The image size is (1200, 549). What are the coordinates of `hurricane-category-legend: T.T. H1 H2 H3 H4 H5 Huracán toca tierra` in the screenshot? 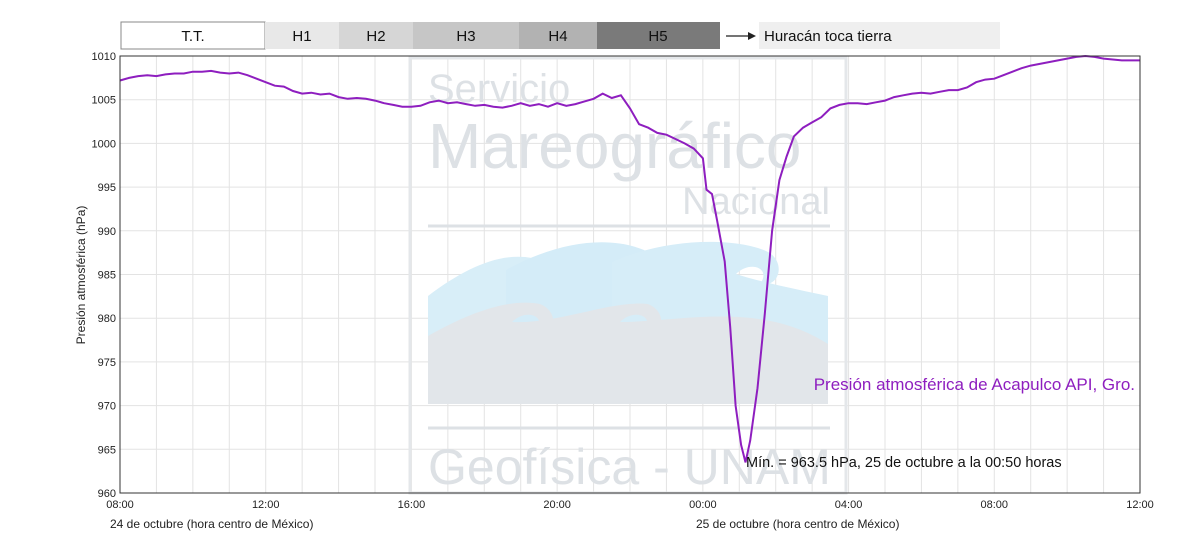 It's located at (560, 35).